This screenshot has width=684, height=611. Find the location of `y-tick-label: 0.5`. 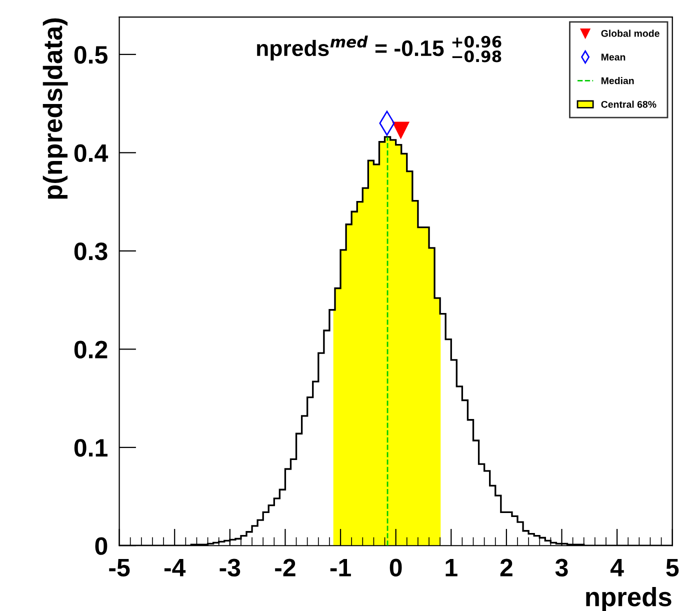

y-tick-label: 0.5 is located at coordinates (91, 55).